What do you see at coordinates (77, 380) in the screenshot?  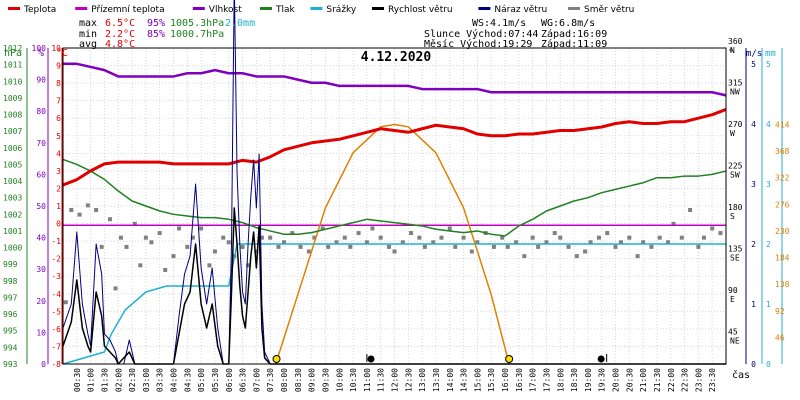 I see `x-tick-label: 00:30` at bounding box center [77, 380].